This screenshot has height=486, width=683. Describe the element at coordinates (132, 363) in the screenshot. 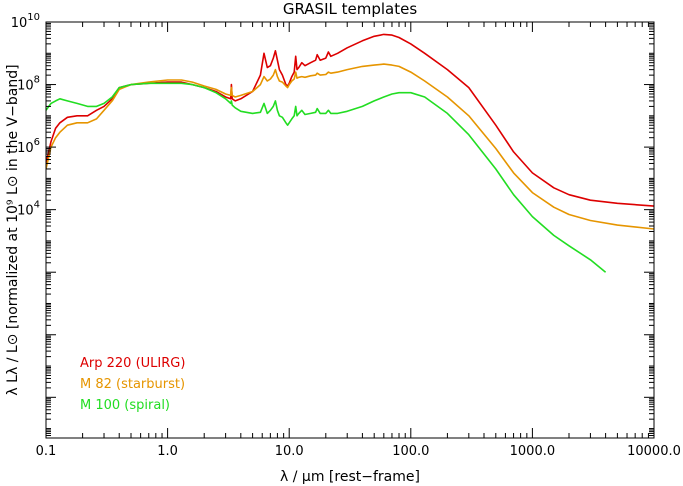

I see `legend-entry-1: Arp 220 (ULIRG)` at that location.